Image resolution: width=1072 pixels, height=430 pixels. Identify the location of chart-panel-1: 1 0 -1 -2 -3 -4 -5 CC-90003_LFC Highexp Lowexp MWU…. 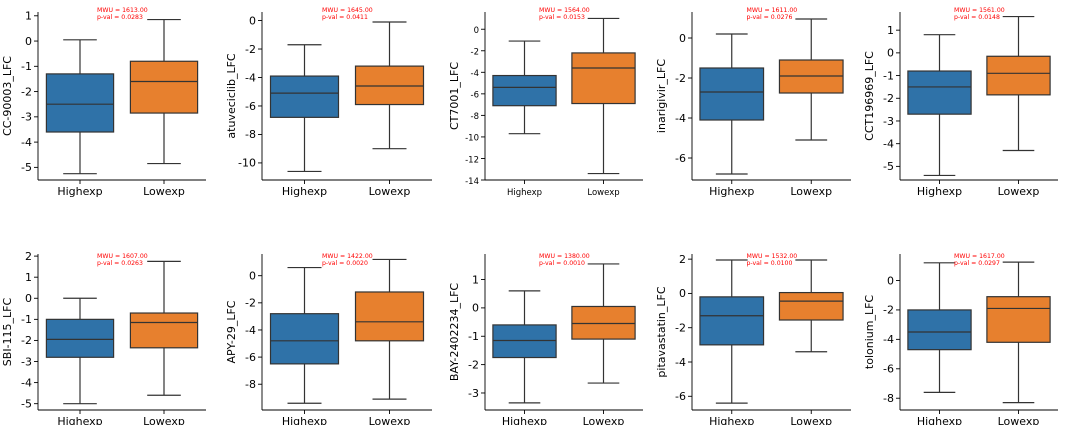
(103, 102).